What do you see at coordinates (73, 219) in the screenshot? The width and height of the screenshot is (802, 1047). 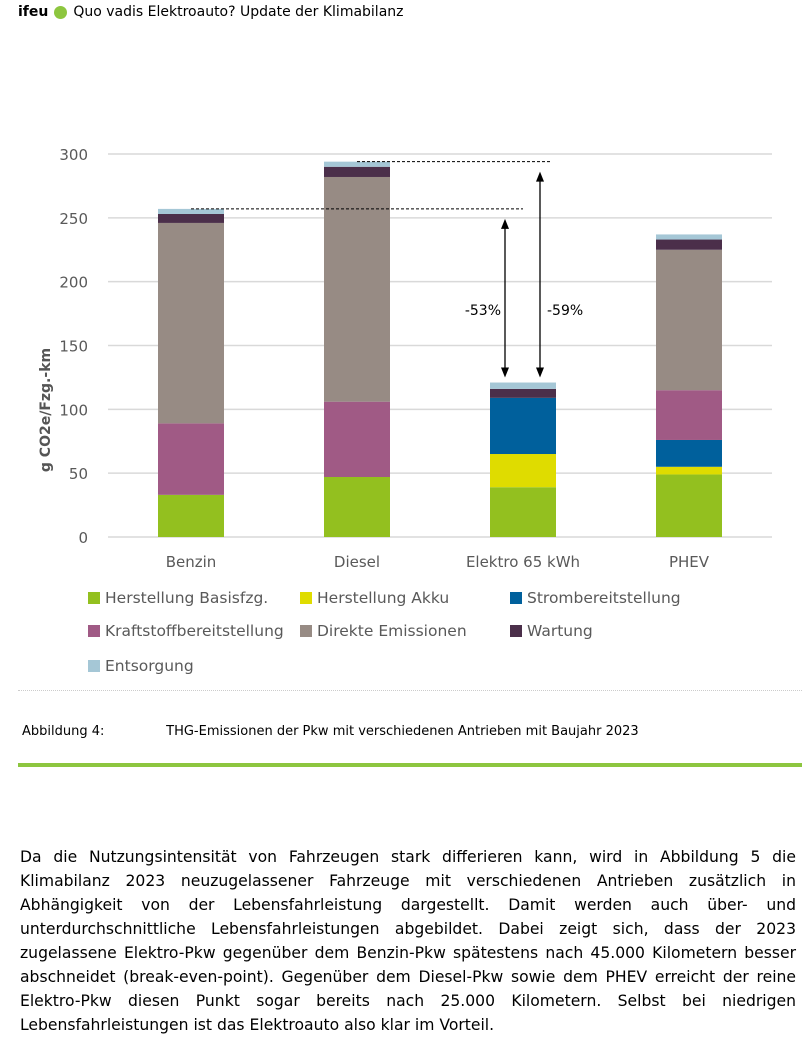 I see `y-tick-label: 250` at bounding box center [73, 219].